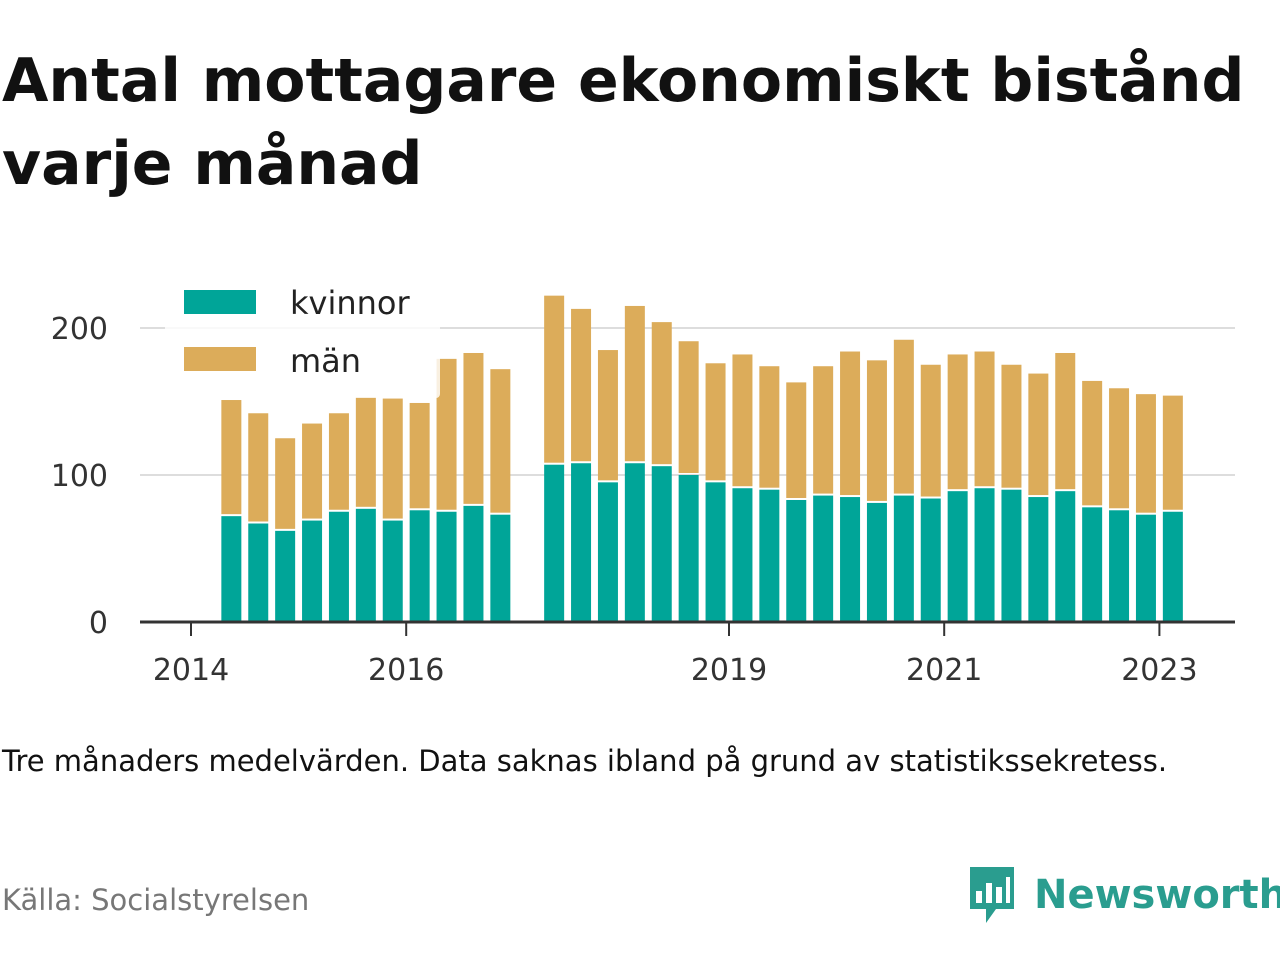 The image size is (1280, 960). I want to click on y-tick-label: 200, so click(79, 329).